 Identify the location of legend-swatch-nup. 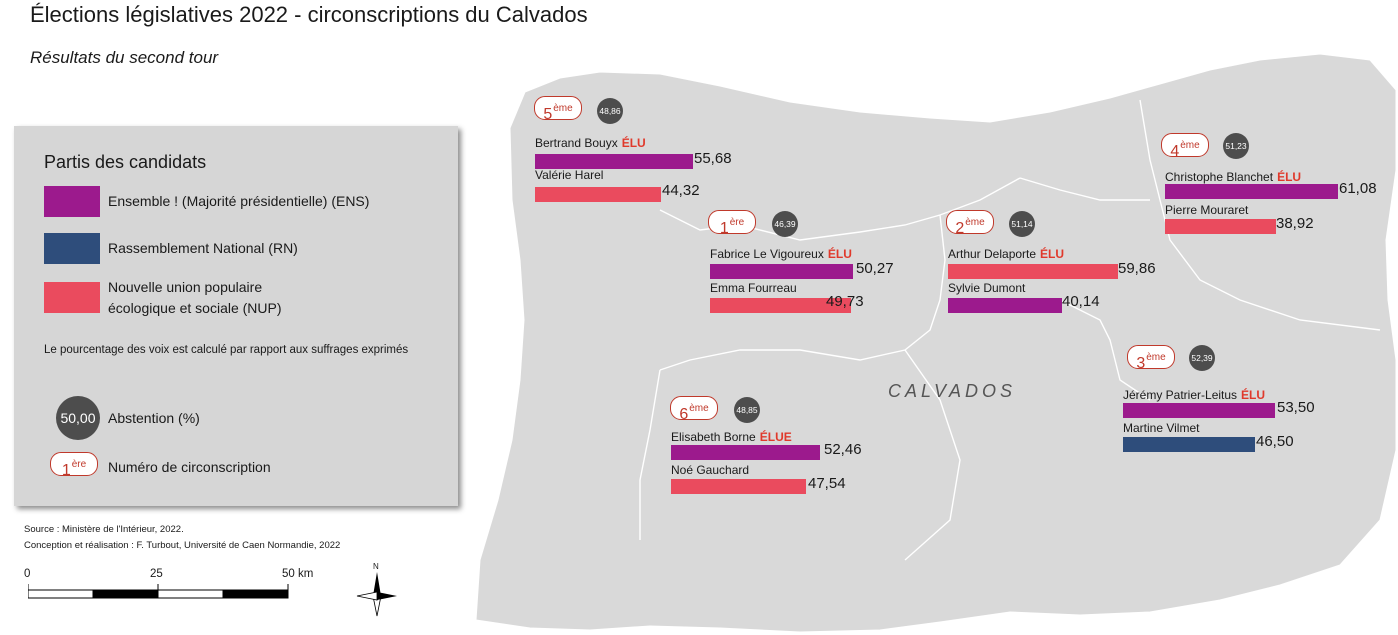
(72, 297).